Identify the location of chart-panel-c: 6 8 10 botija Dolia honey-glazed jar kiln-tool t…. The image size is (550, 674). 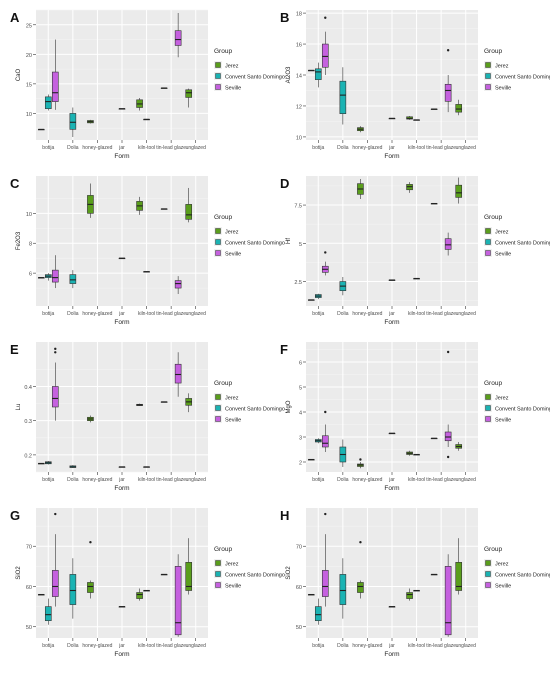
(147, 251).